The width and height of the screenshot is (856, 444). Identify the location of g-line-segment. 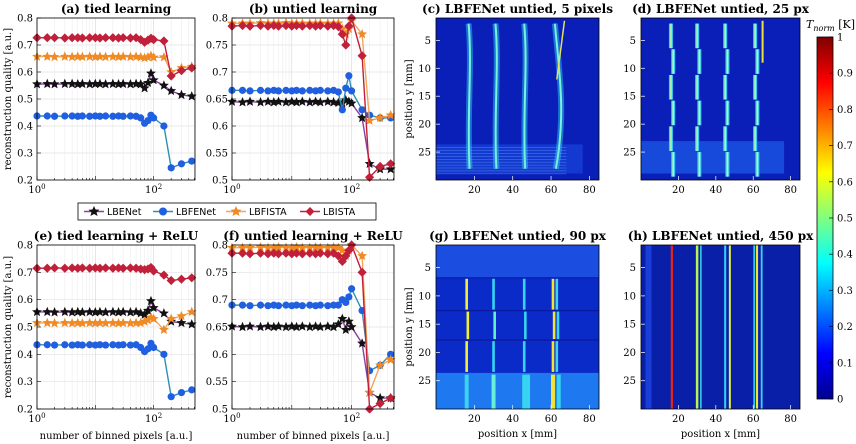
(524, 356).